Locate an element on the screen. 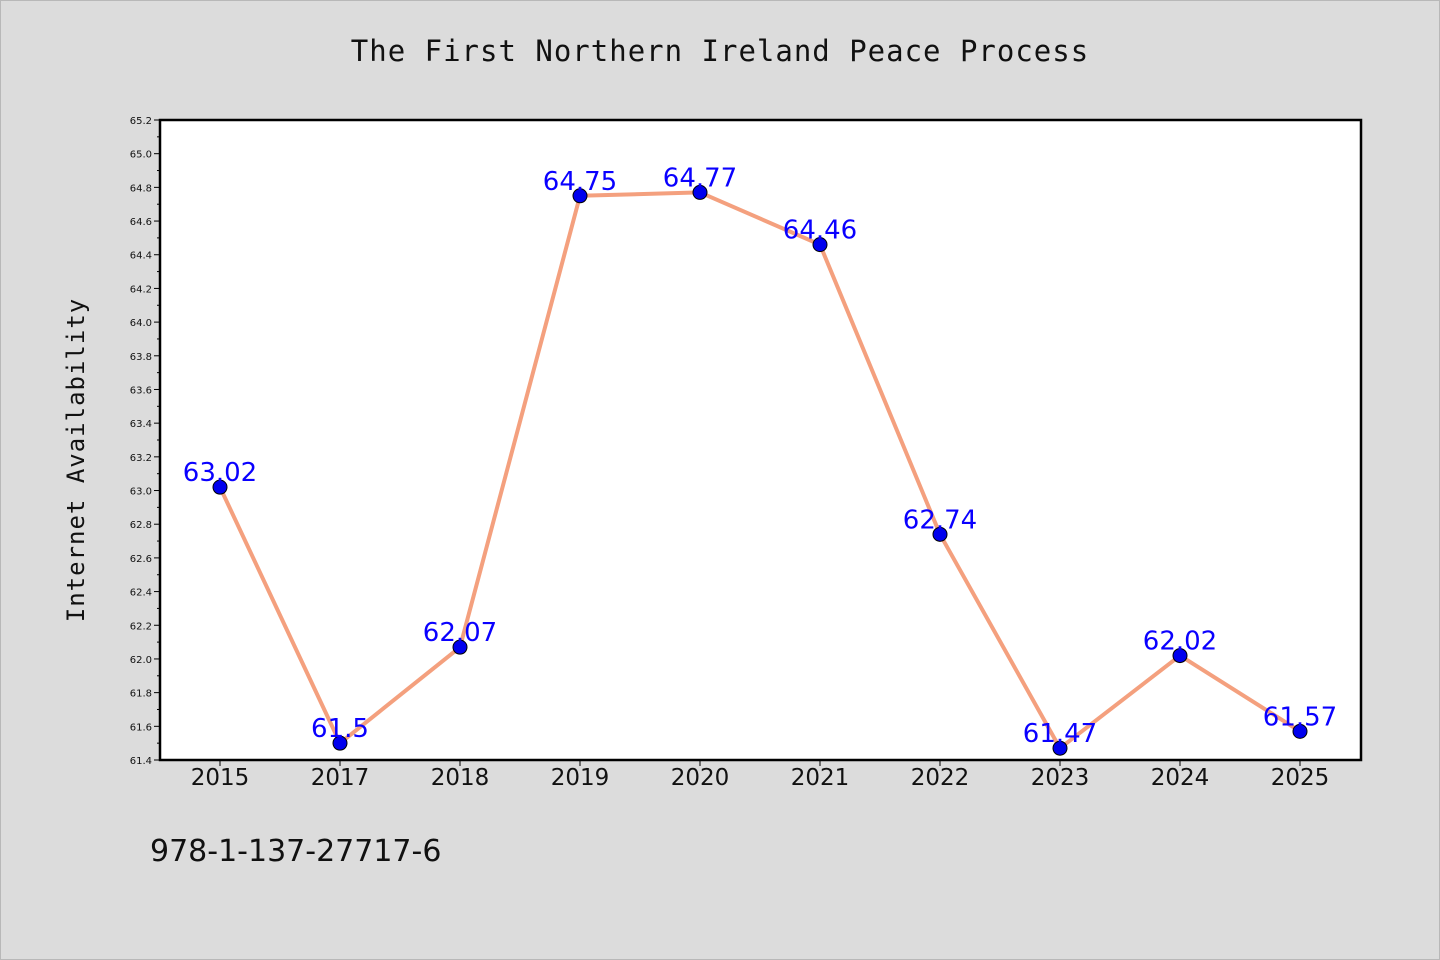 This screenshot has height=960, width=1440. y-tick-label: 64.6 is located at coordinates (141, 222).